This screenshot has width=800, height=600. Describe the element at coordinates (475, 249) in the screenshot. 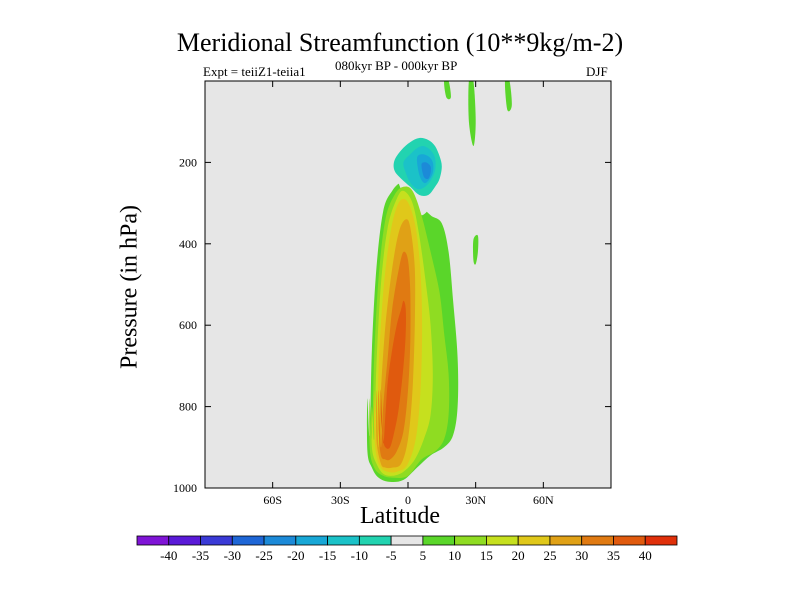

I see `region-upper-pos5-d` at that location.